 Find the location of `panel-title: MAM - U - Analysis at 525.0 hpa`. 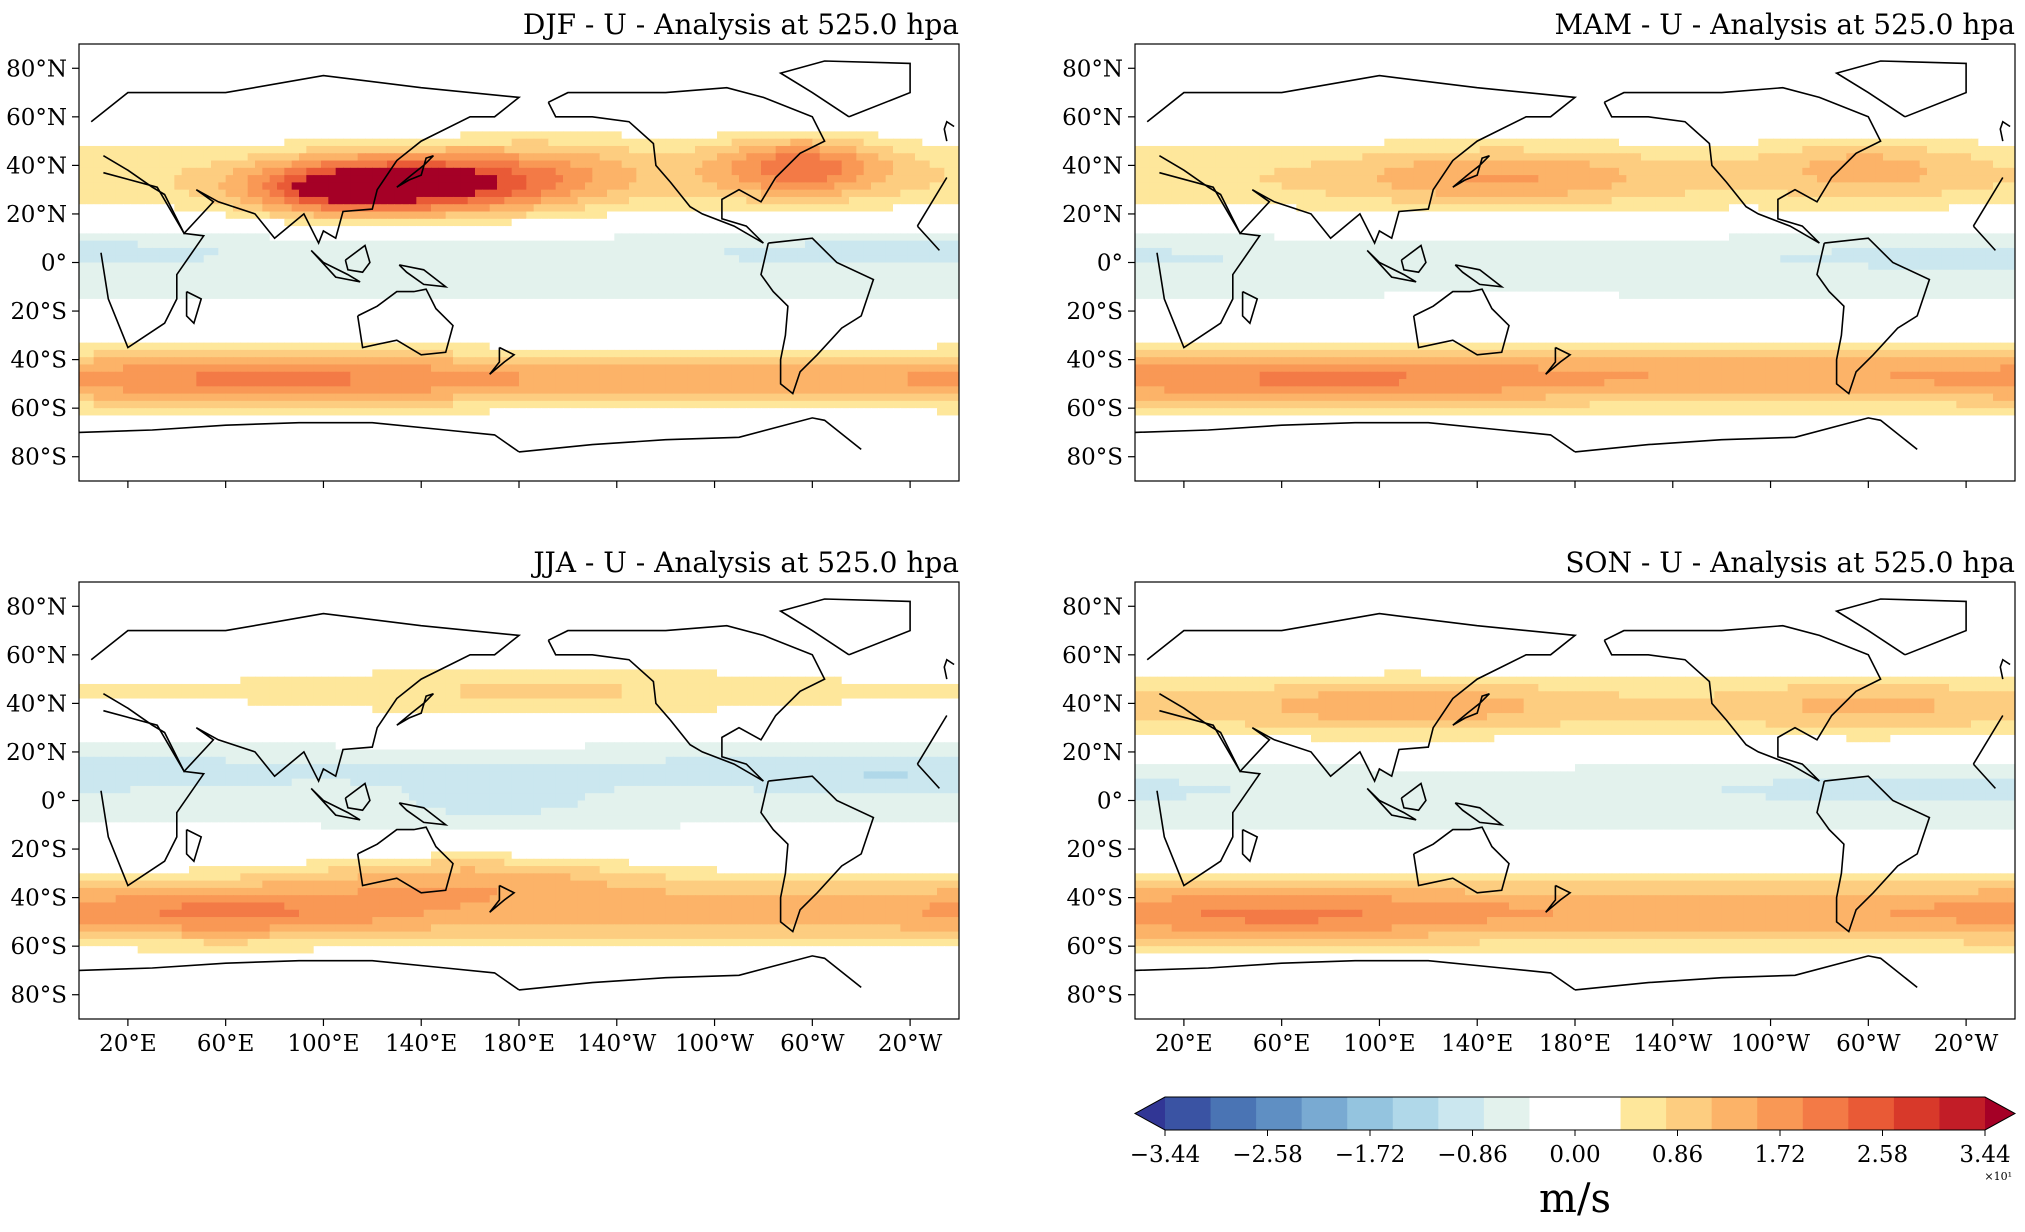

panel-title: MAM - U - Analysis at 525.0 hpa is located at coordinates (1784, 24).